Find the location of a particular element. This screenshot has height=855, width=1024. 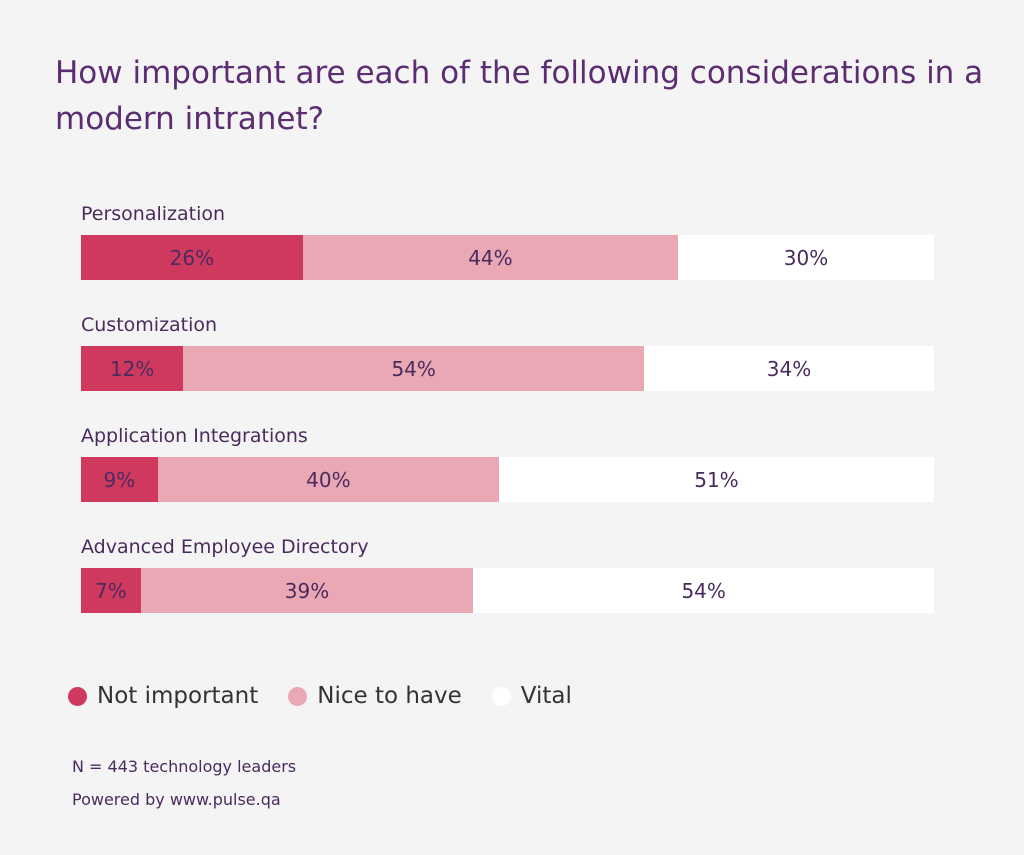

category-label: Application Integrations is located at coordinates (194, 436).